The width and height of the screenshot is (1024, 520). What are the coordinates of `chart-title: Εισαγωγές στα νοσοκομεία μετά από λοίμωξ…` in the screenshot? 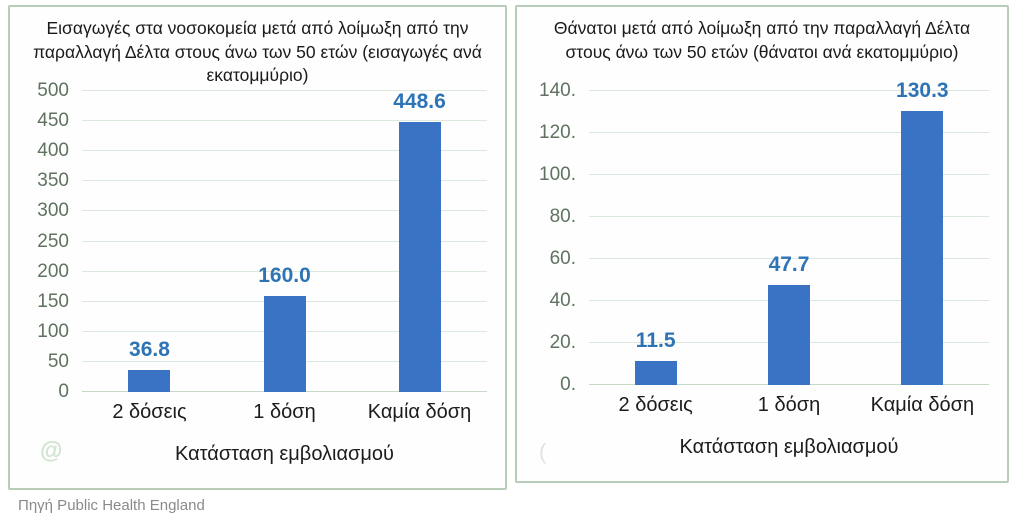 It's located at (257, 52).